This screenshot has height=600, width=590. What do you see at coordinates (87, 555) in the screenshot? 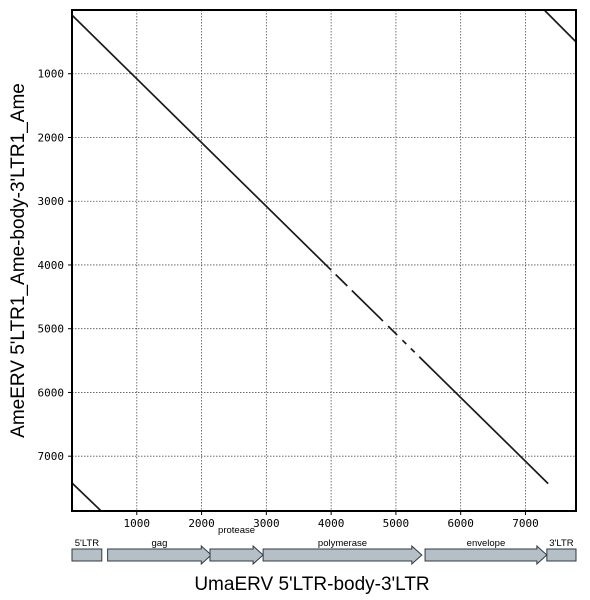
I see `gene-5-ltr-box` at bounding box center [87, 555].